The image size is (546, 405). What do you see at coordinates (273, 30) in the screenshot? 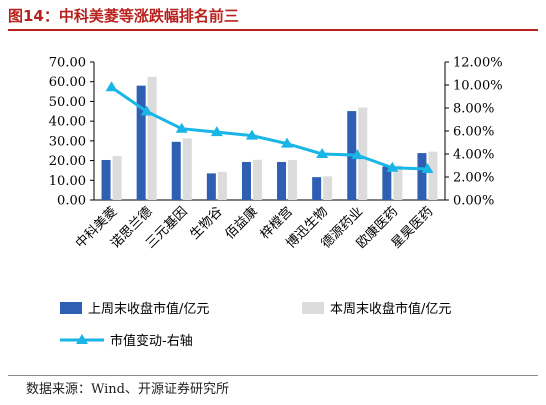
I see `title-rule` at bounding box center [273, 30].